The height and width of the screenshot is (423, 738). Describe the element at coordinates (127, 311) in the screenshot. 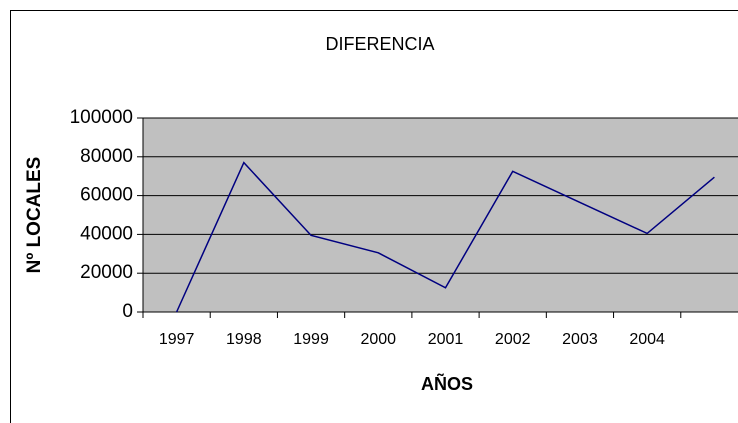

I see `y-tick-label: 0` at that location.